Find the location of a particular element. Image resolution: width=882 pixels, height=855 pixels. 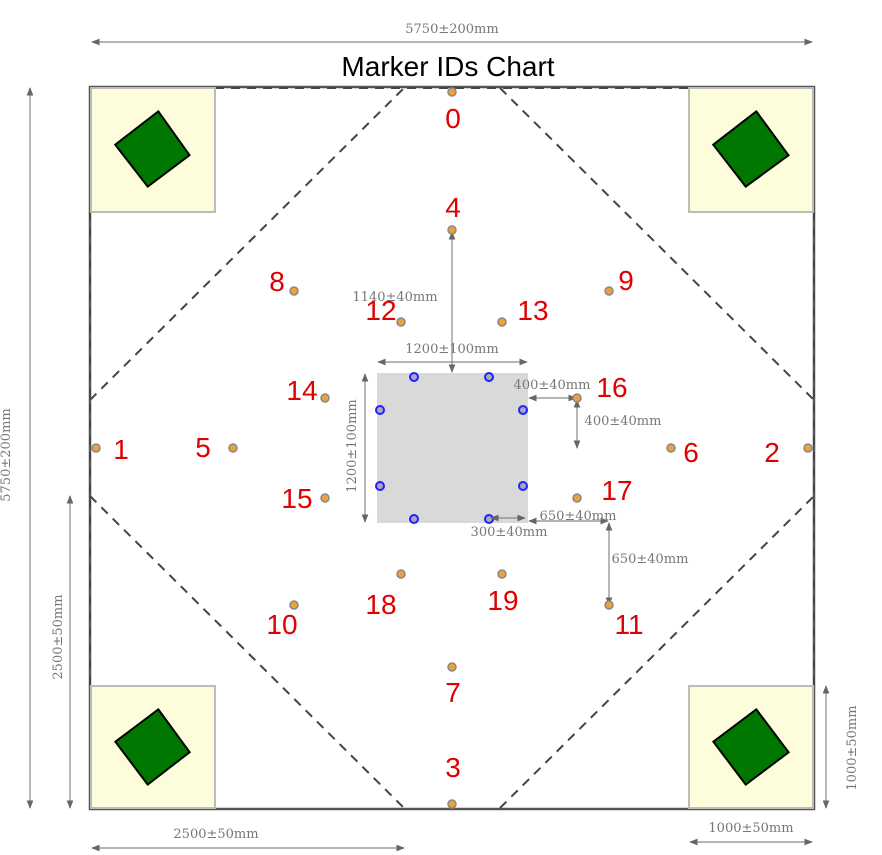

marker-1-point is located at coordinates (96, 448).